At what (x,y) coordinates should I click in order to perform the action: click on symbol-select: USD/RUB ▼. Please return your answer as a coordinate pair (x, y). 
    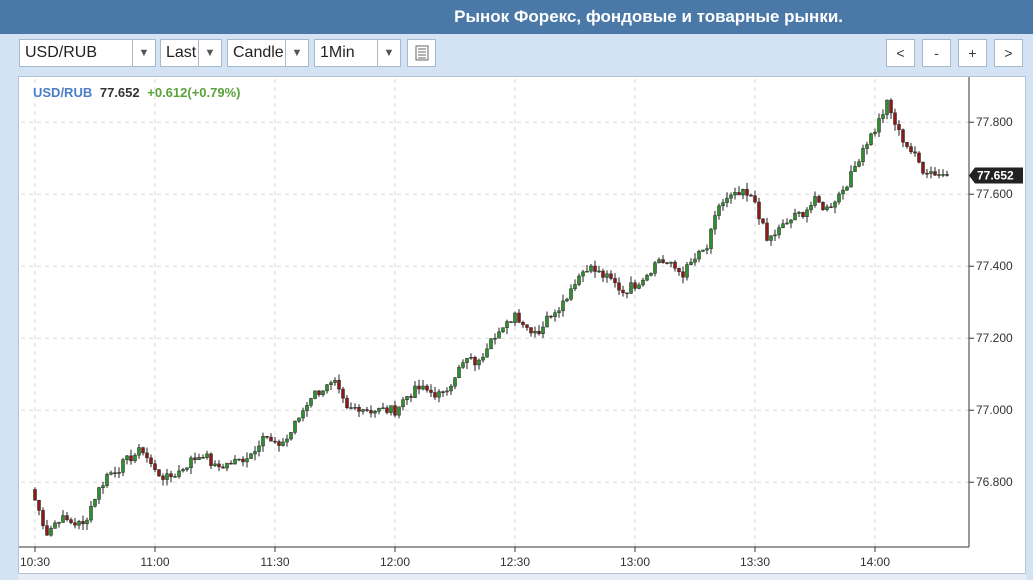
    Looking at the image, I should click on (87, 53).